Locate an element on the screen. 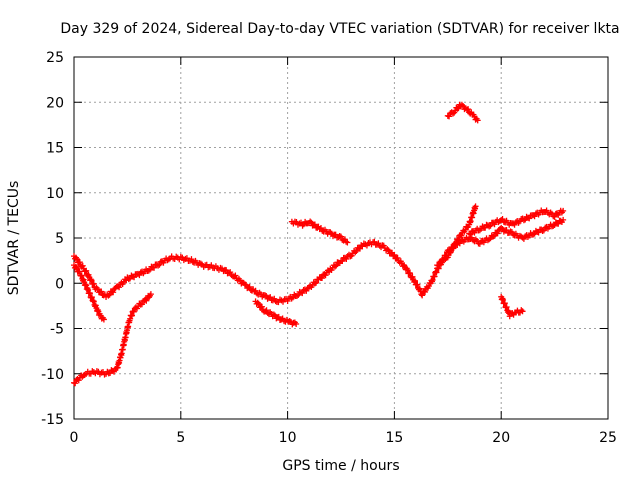  series-arc-mid is located at coordinates (319, 232).